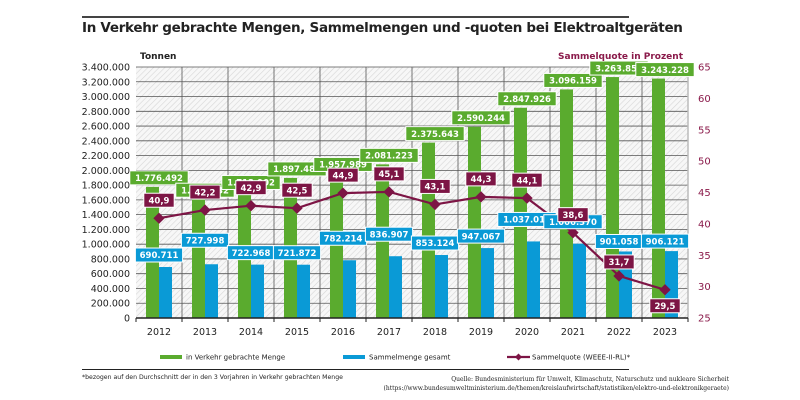  I want to click on y2-tick-label: 50, so click(704, 162).